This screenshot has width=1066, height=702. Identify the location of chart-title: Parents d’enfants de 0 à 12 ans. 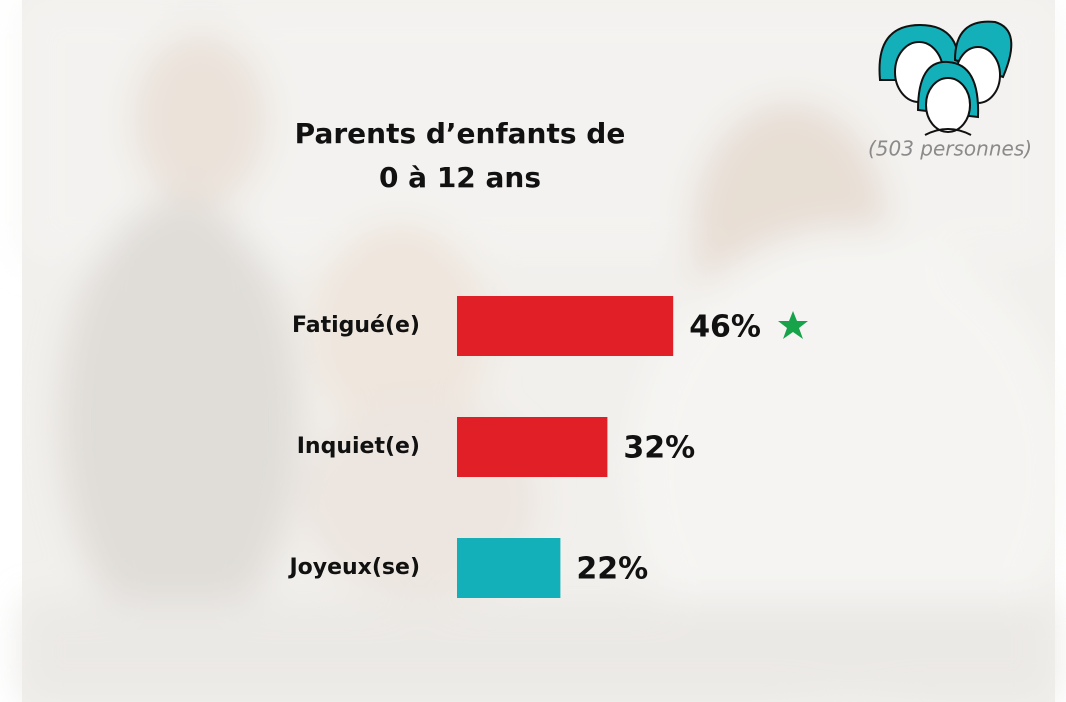
(460, 155).